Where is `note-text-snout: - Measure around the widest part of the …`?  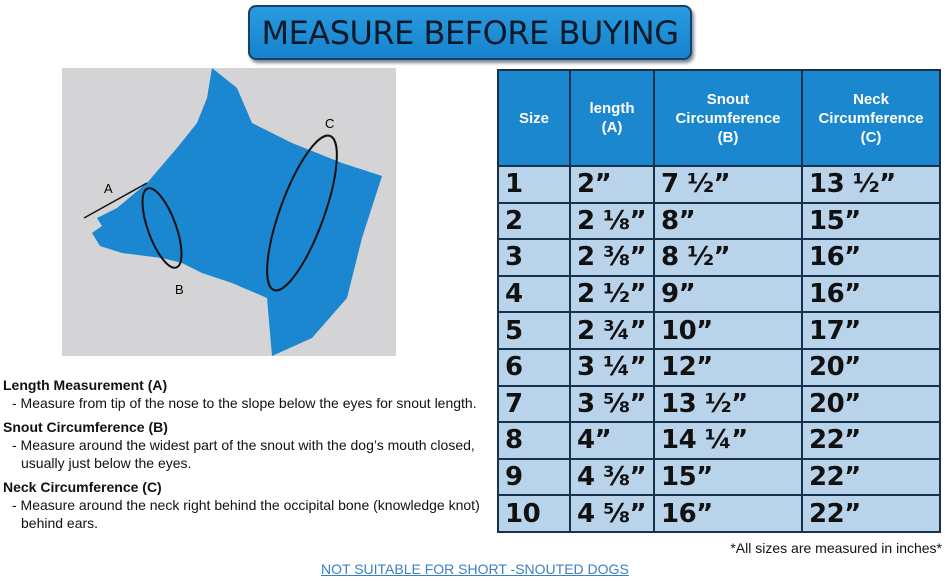 note-text-snout: - Measure around the widest part of the … is located at coordinates (243, 454).